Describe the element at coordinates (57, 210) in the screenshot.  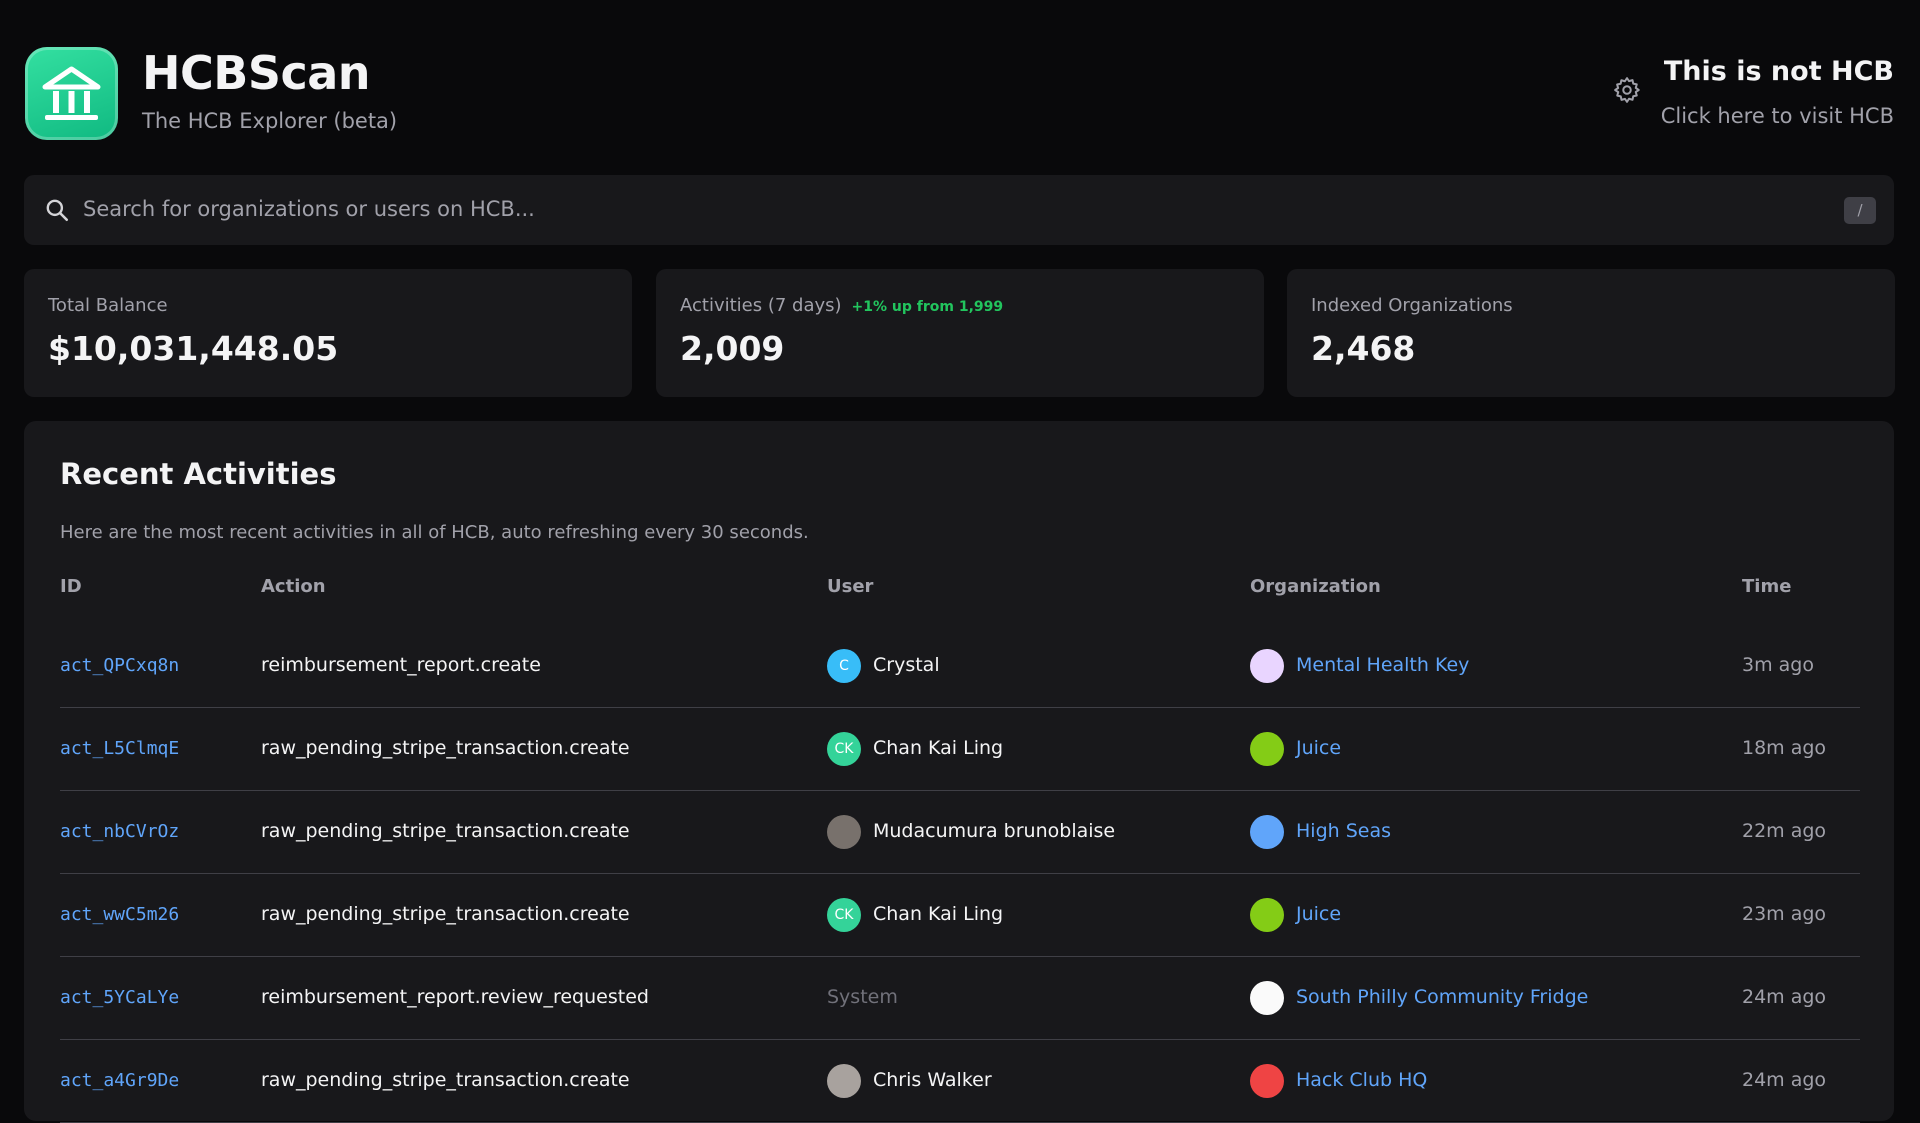
I see `search-icon` at that location.